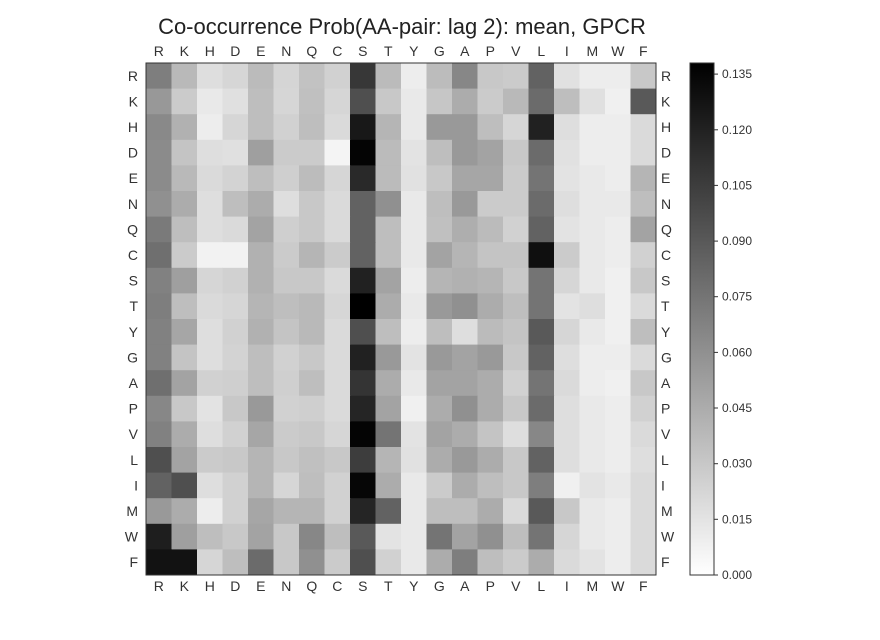 The image size is (880, 640). What do you see at coordinates (414, 101) in the screenshot?
I see `heatmap-cell-K-Y` at bounding box center [414, 101].